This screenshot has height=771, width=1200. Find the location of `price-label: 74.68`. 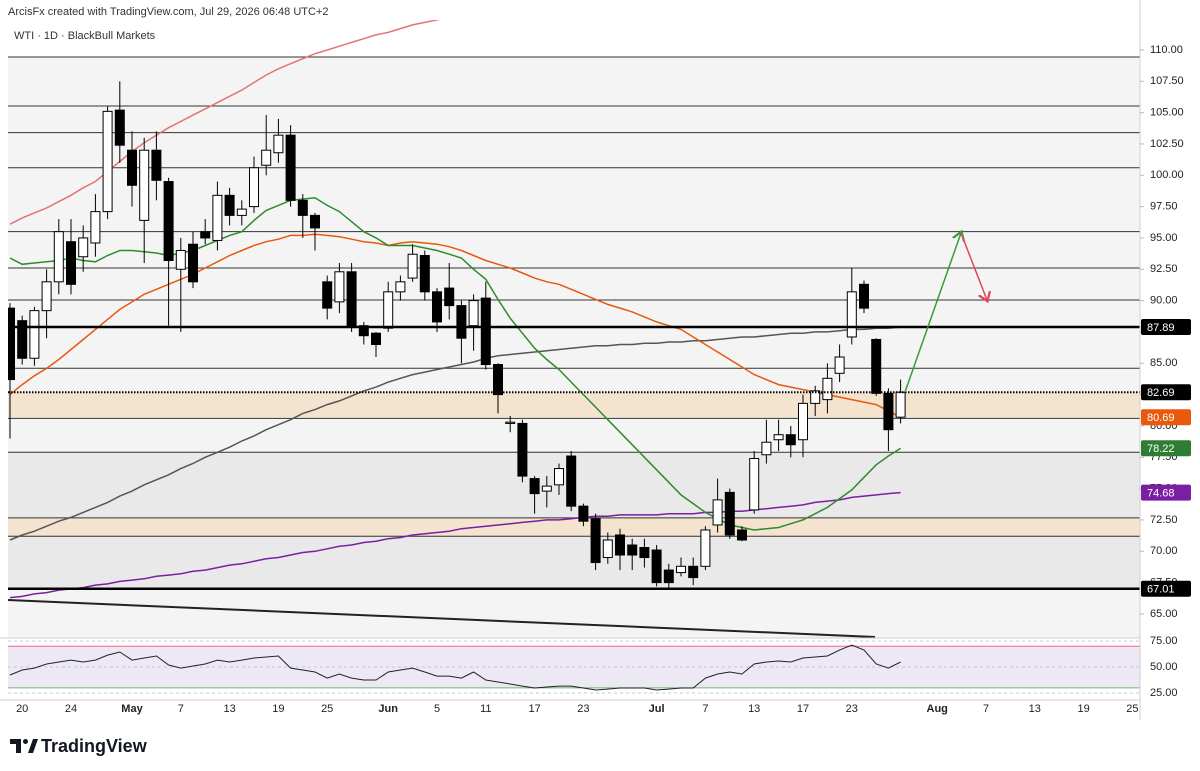

price-label: 74.68 is located at coordinates (1161, 494).